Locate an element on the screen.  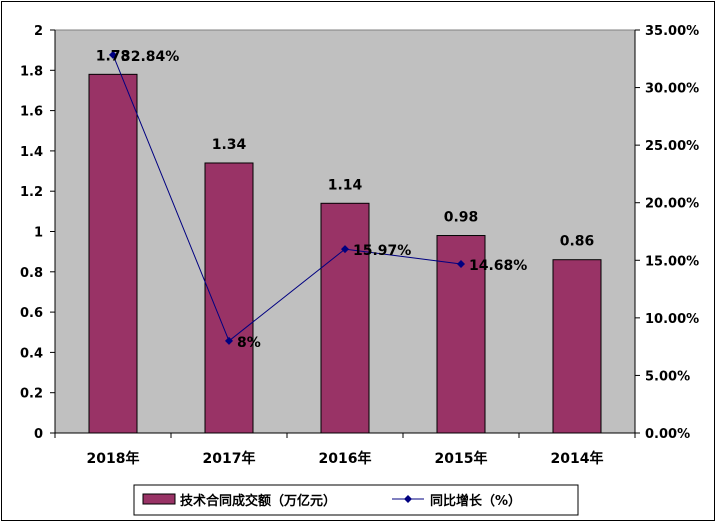
legend: 技术合同成交额（万亿元） 同比增长（%） is located at coordinates (356, 500).